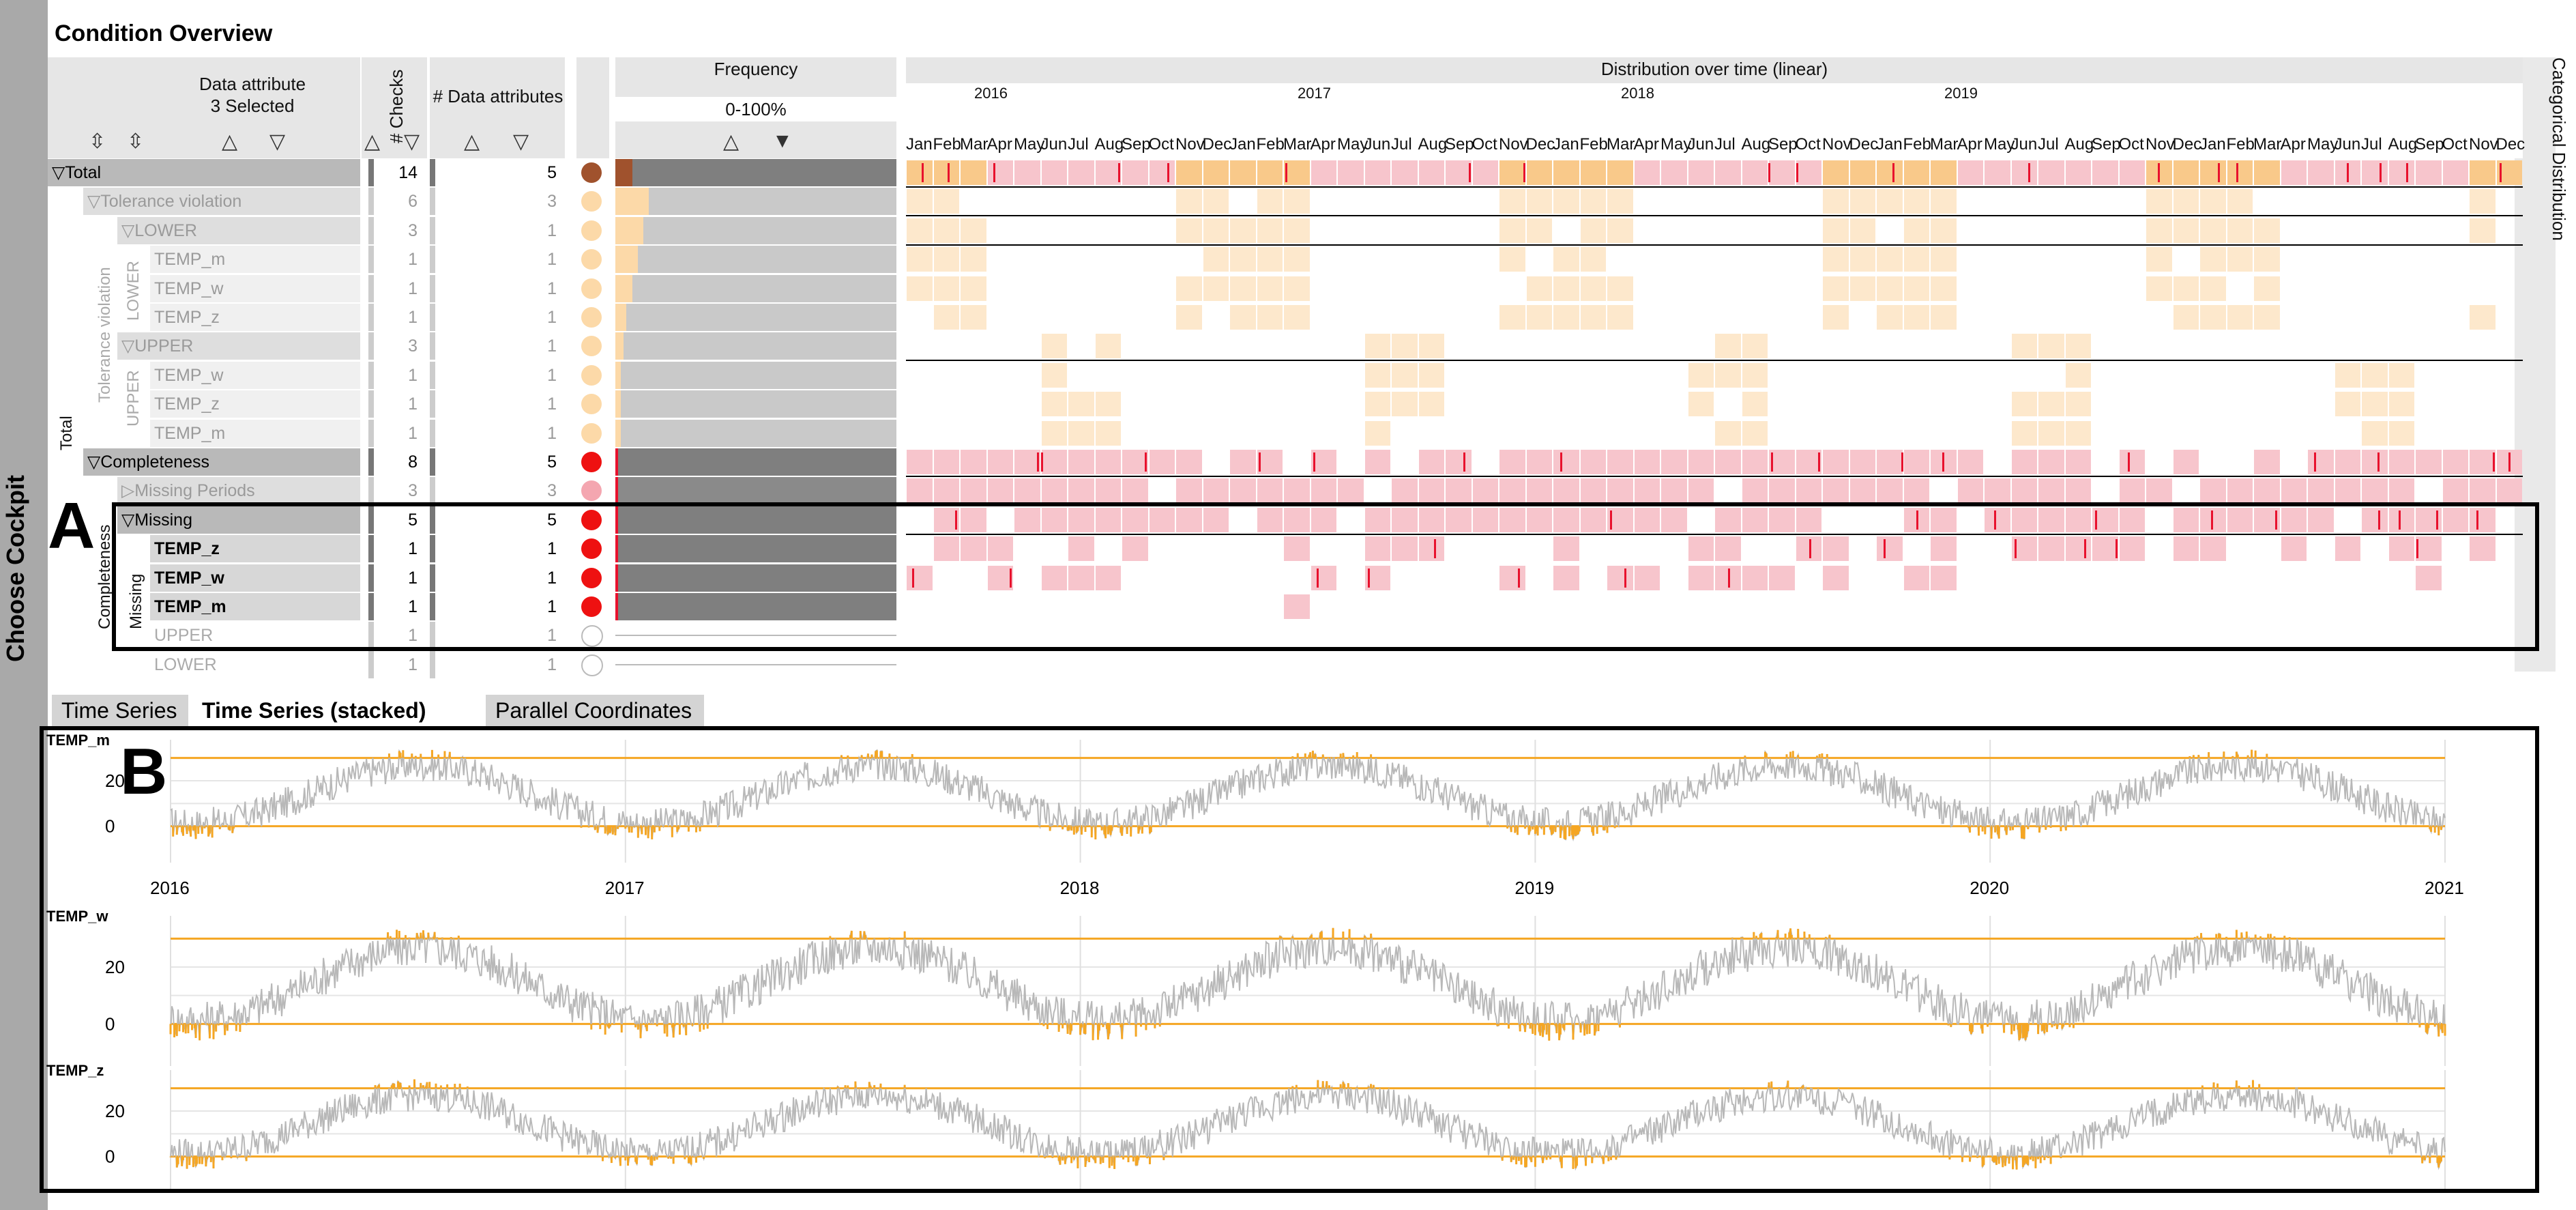  I want to click on row-label: ▽Tolerance violation, so click(222, 202).